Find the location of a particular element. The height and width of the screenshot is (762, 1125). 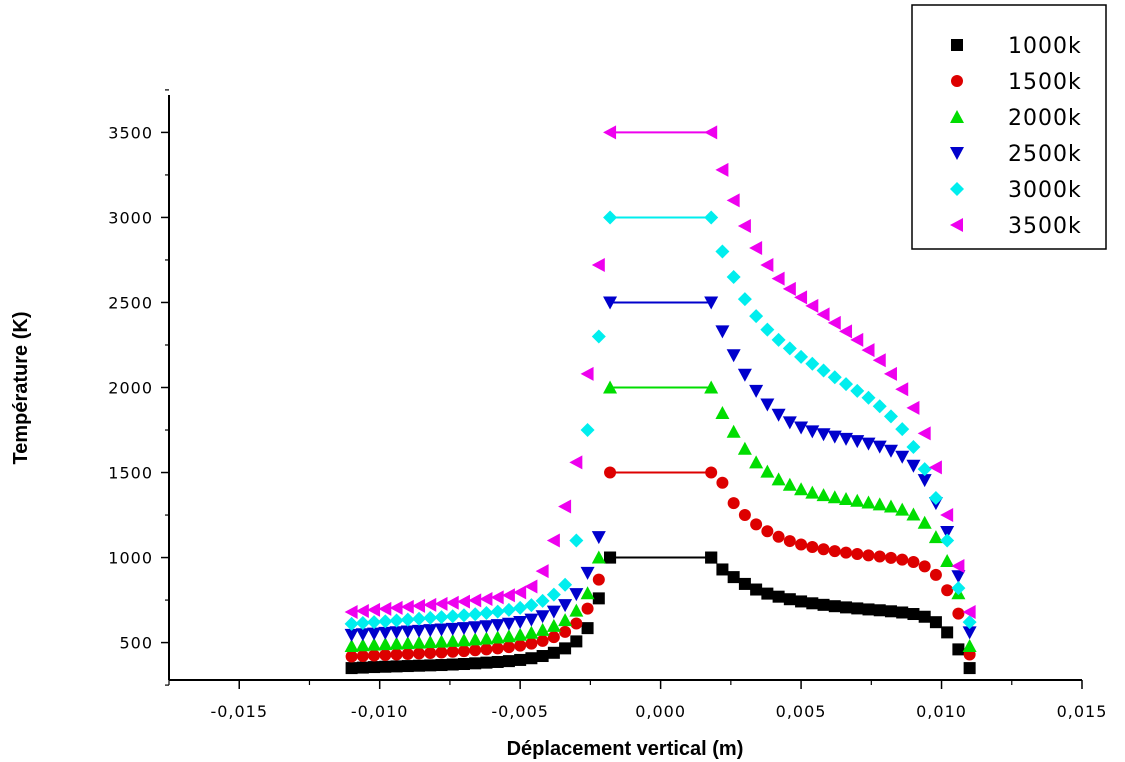

legend-label: 2500k is located at coordinates (1045, 154).